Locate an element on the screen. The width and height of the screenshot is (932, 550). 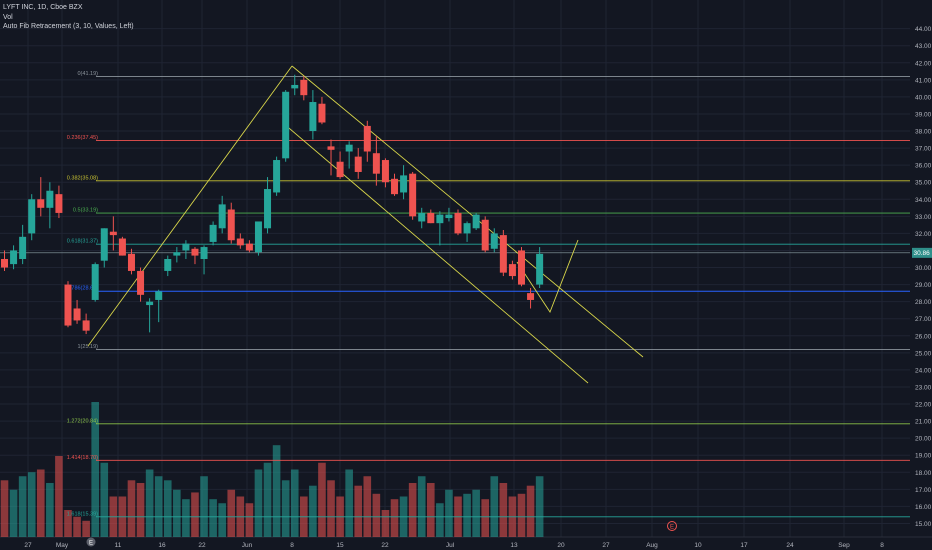
y-tick-label: 38.00 is located at coordinates (923, 132).